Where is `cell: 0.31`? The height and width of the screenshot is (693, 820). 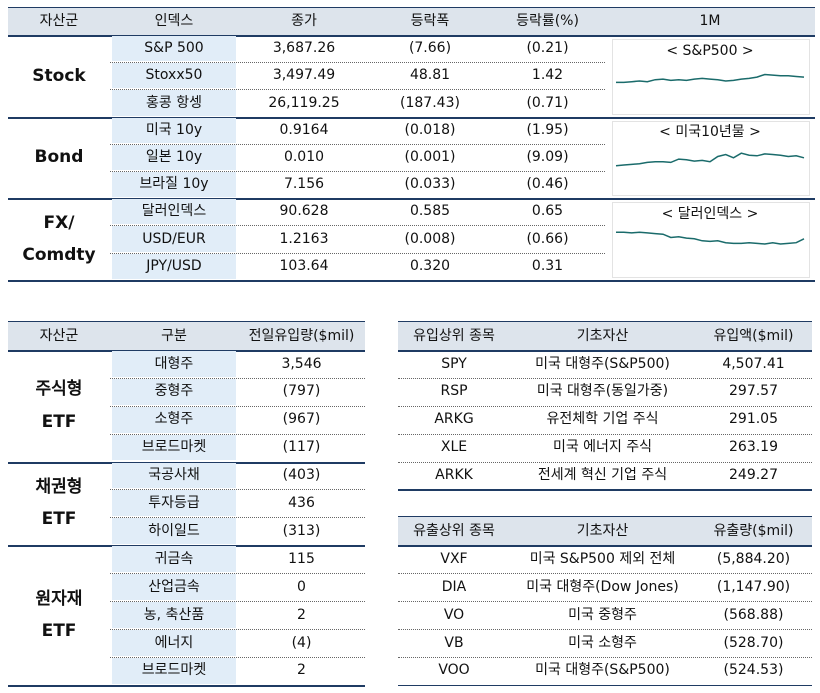
cell: 0.31 is located at coordinates (547, 265).